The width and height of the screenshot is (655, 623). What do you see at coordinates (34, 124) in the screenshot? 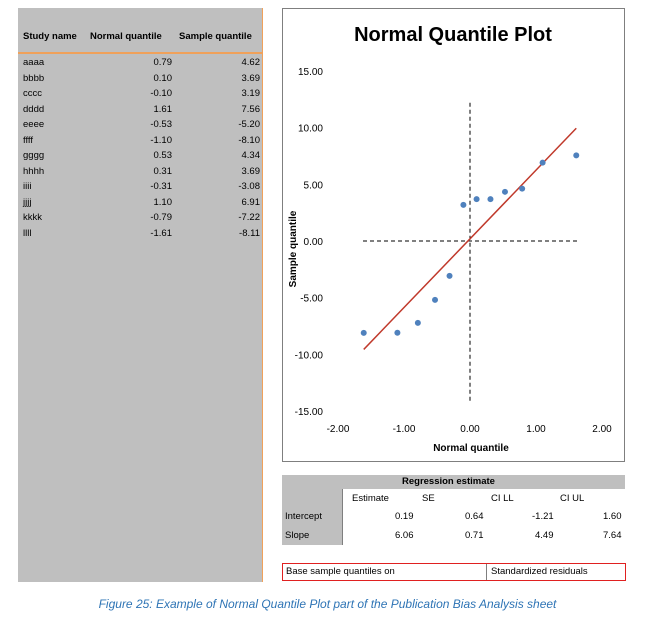
I see `row-study-name: eeee` at bounding box center [34, 124].